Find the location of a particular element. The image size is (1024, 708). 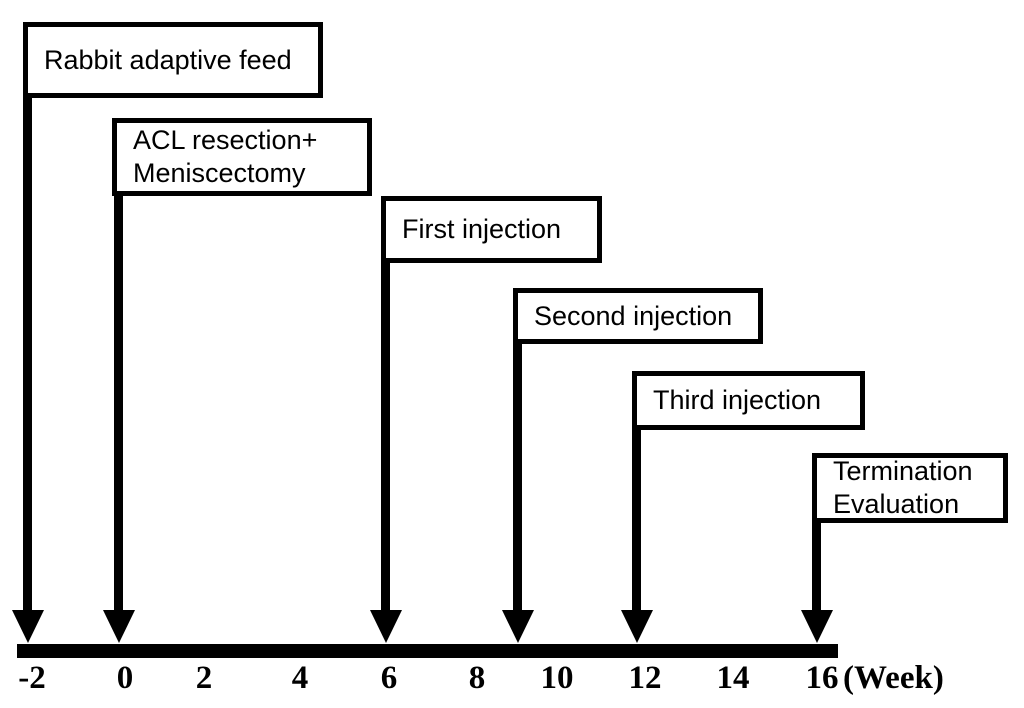

axis-unit-label: (Week) is located at coordinates (893, 678).